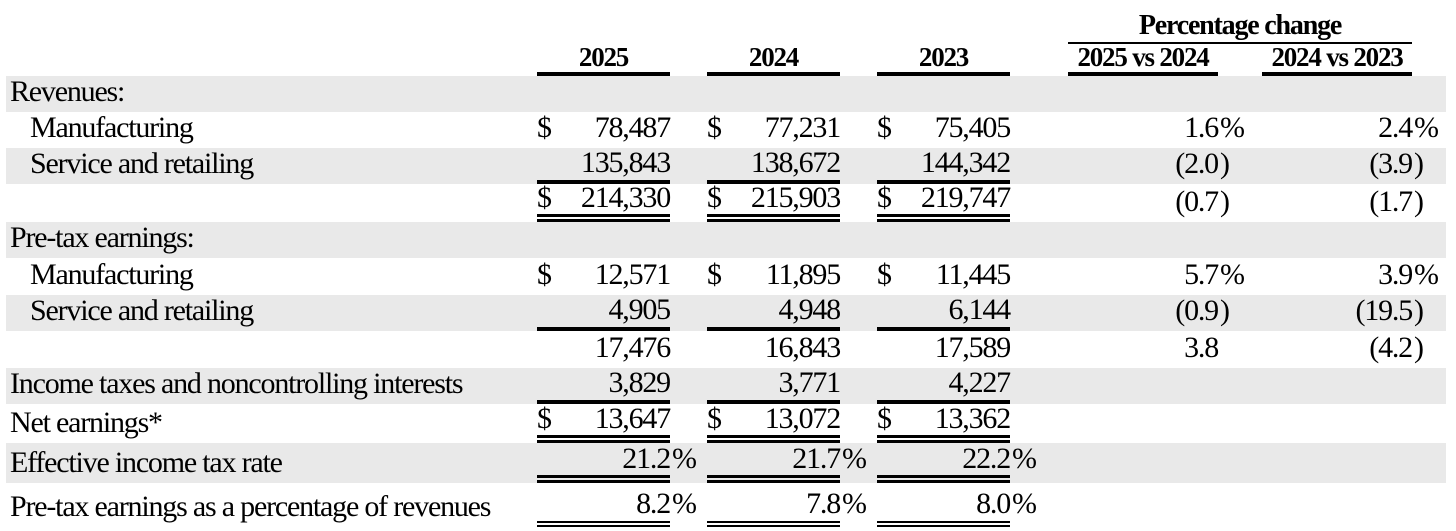 The height and width of the screenshot is (531, 1456). Describe the element at coordinates (803, 418) in the screenshot. I see `cell-value: 13,072` at that location.